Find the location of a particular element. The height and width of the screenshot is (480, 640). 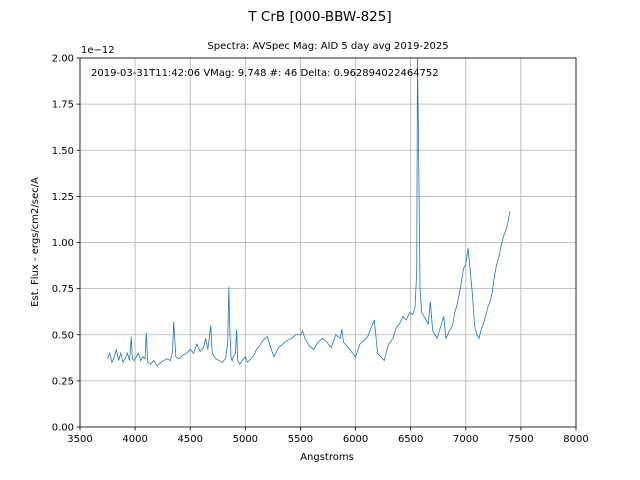

x-tick-label: 4500 is located at coordinates (189, 439).